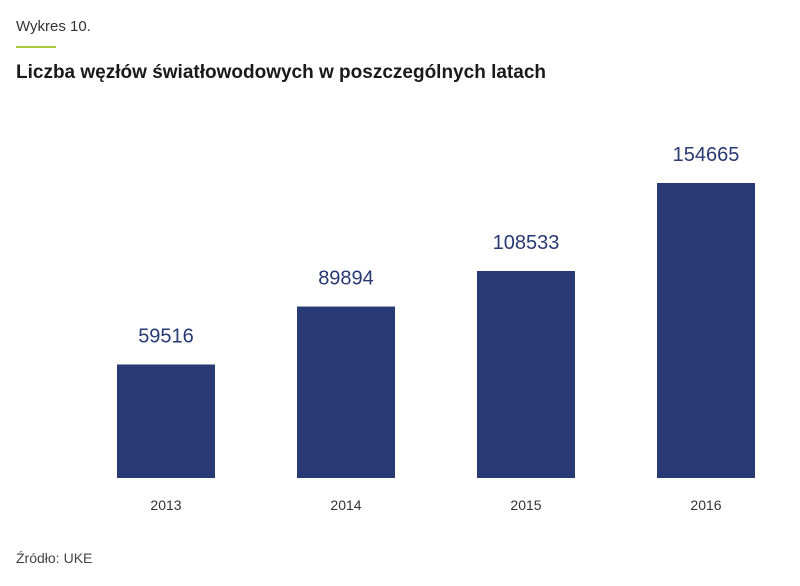 This screenshot has height=586, width=800. Describe the element at coordinates (525, 505) in the screenshot. I see `category-label-2015: 2015` at that location.